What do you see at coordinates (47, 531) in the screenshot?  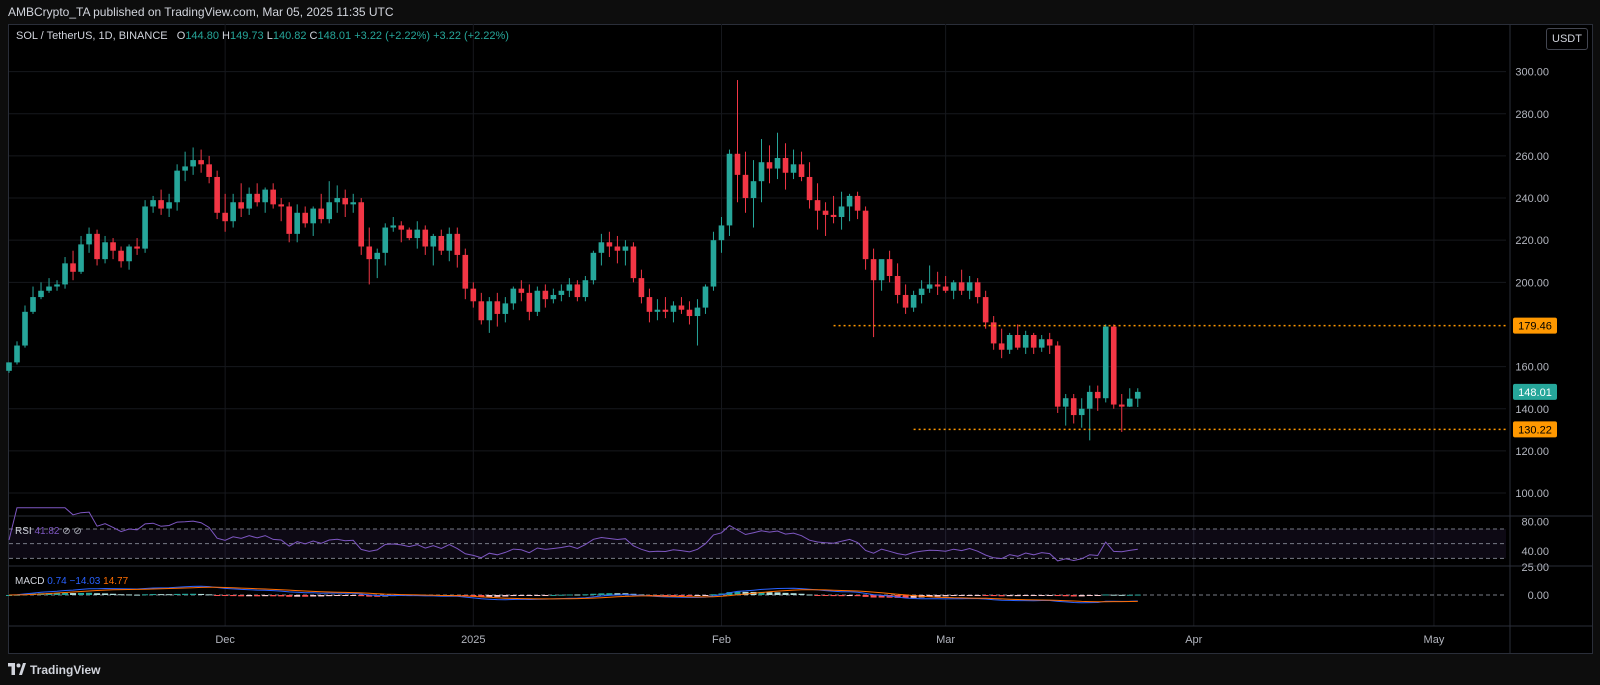 I see `rsi-value: 41.82` at bounding box center [47, 531].